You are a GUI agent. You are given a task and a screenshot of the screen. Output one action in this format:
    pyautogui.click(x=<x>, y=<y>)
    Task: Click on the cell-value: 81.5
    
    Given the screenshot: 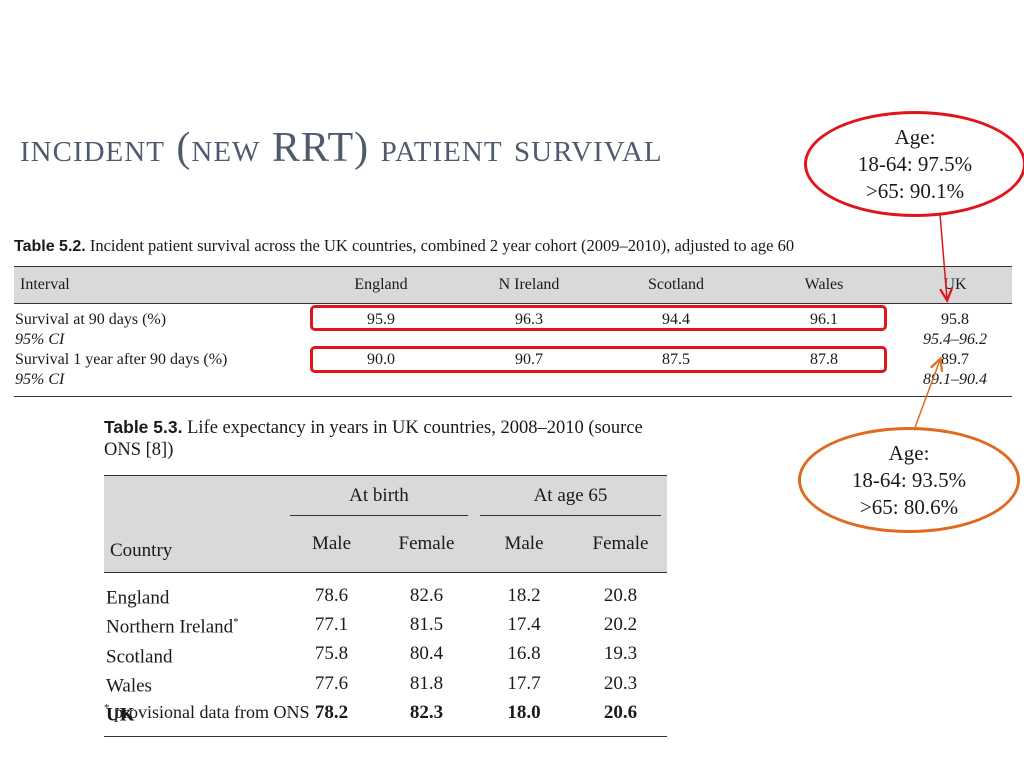 What is the action you would take?
    pyautogui.click(x=426, y=624)
    